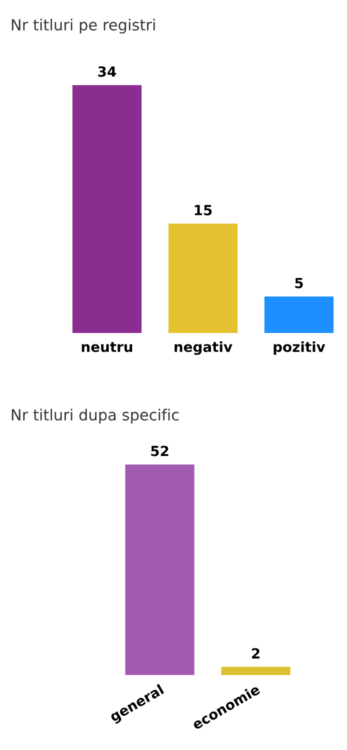  Describe the element at coordinates (203, 348) in the screenshot. I see `x-tick-label: negativ` at that location.